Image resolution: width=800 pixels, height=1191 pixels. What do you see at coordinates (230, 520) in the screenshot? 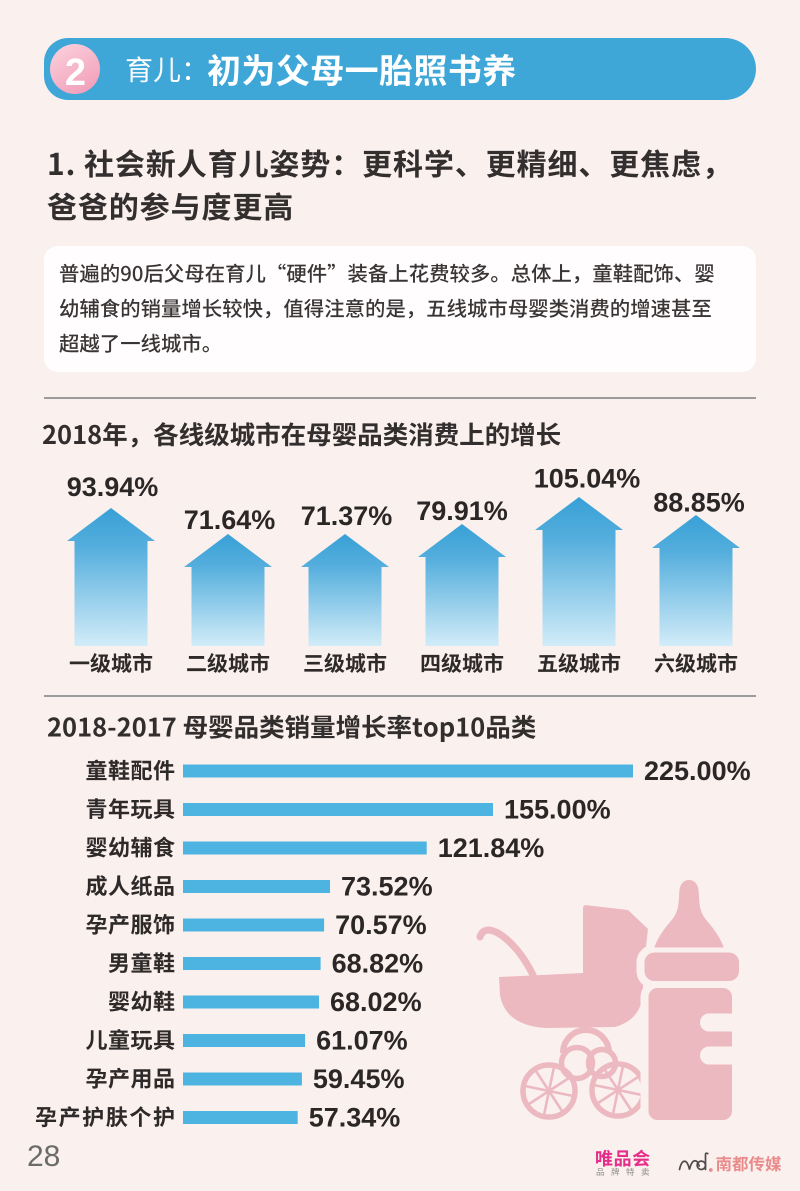
I see `svg-text: 71.64%` at bounding box center [230, 520].